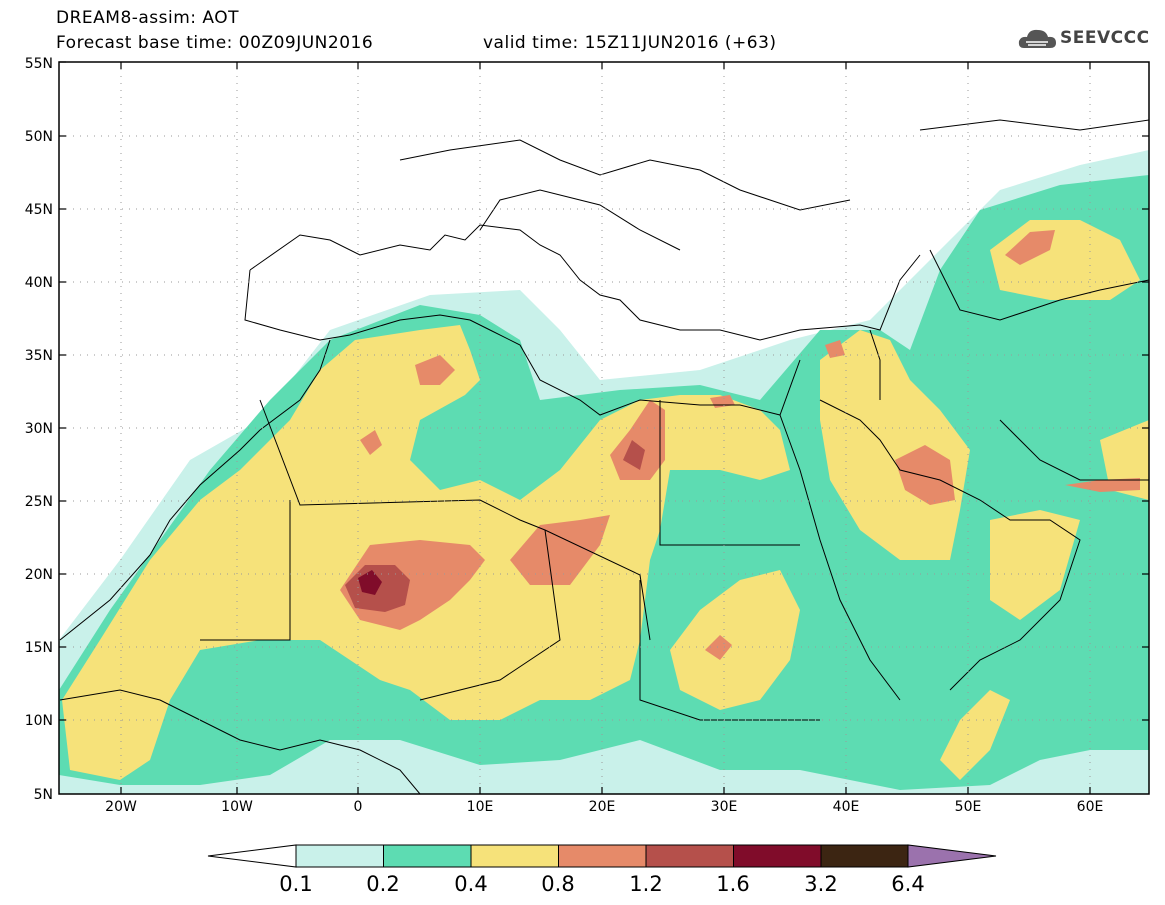 The width and height of the screenshot is (1165, 905). What do you see at coordinates (735, 640) in the screenshot?
I see `aot-band-0.4-eastafrica` at bounding box center [735, 640].